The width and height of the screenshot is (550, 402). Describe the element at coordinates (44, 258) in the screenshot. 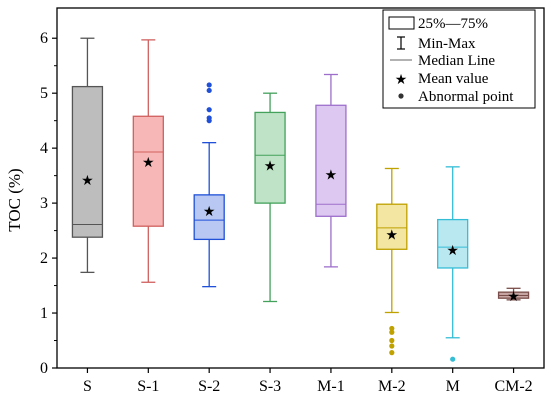

I see `y-tick-label: 2` at that location.